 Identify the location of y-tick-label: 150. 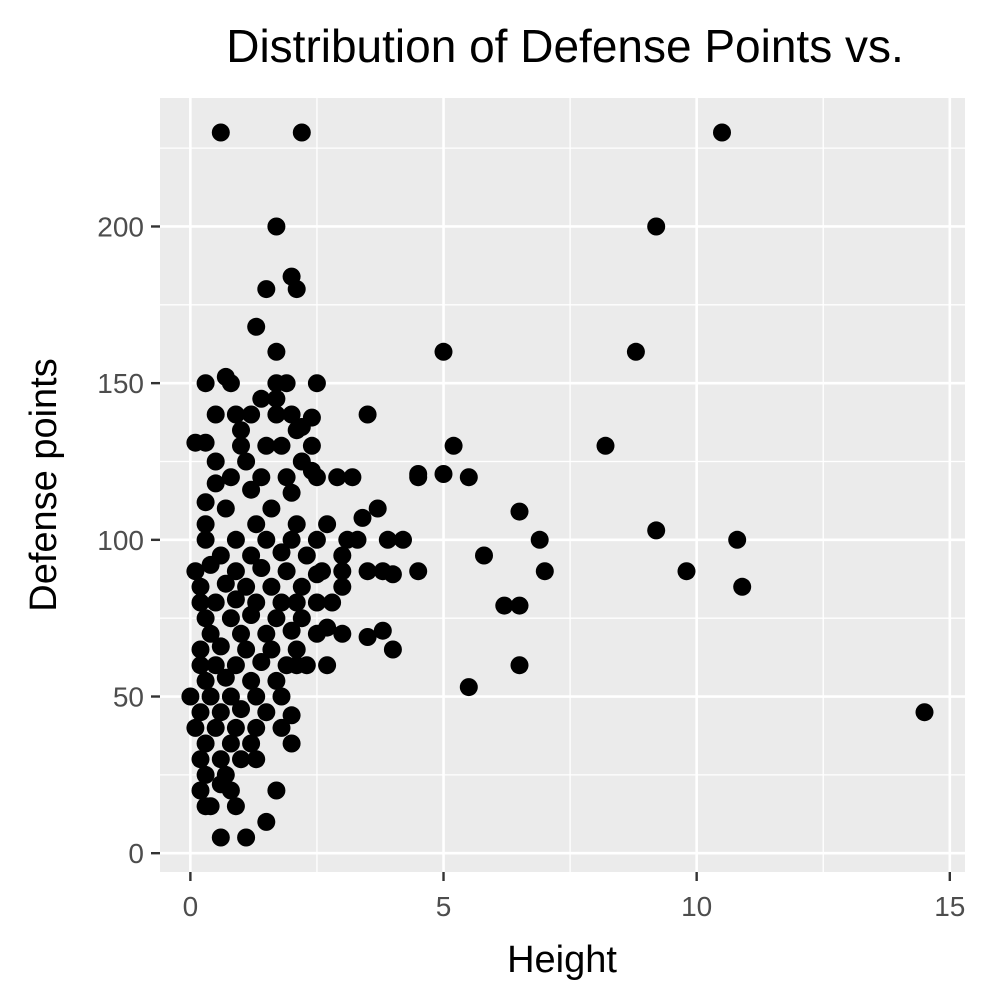
(120, 383).